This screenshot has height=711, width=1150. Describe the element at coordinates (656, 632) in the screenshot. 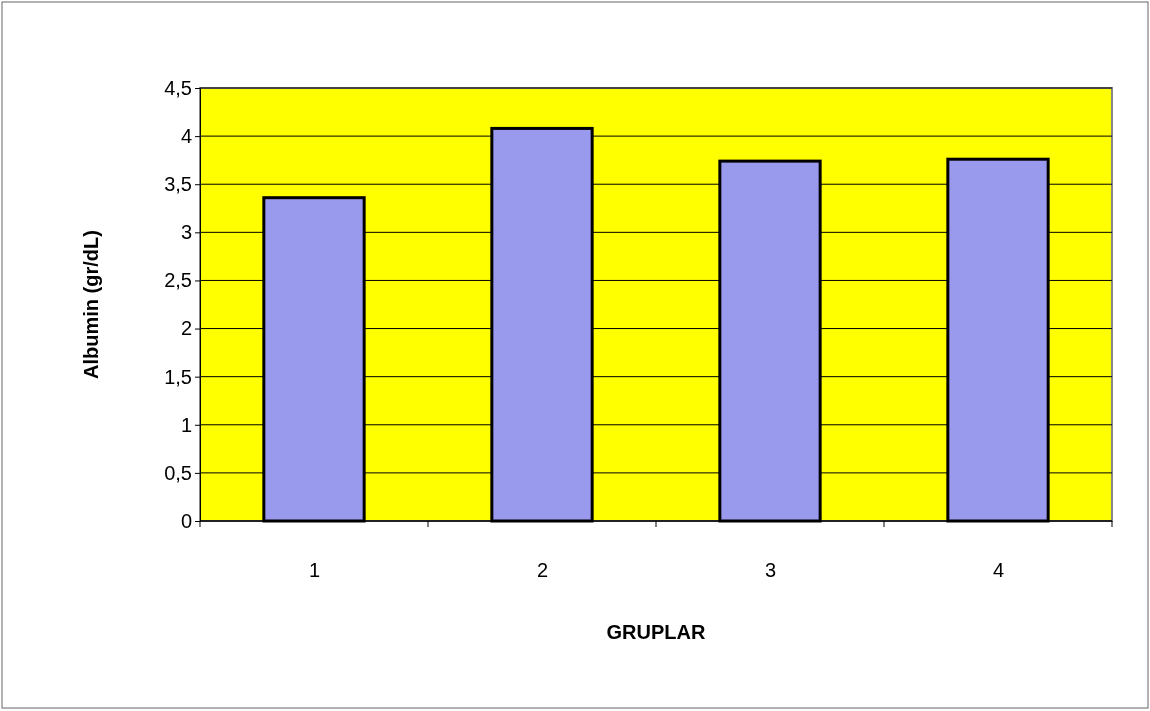

I see `x-axis-title: GRUPLAR` at that location.